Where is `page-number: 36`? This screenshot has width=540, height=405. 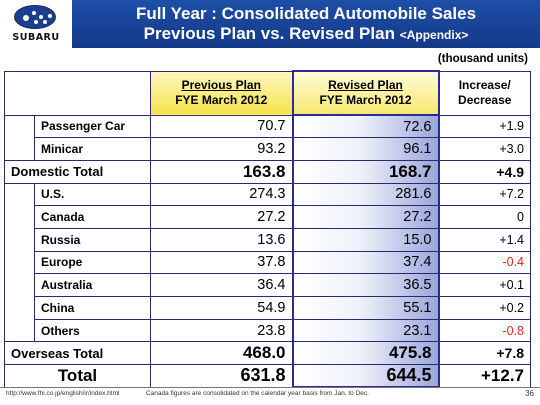 page-number: 36 is located at coordinates (529, 393).